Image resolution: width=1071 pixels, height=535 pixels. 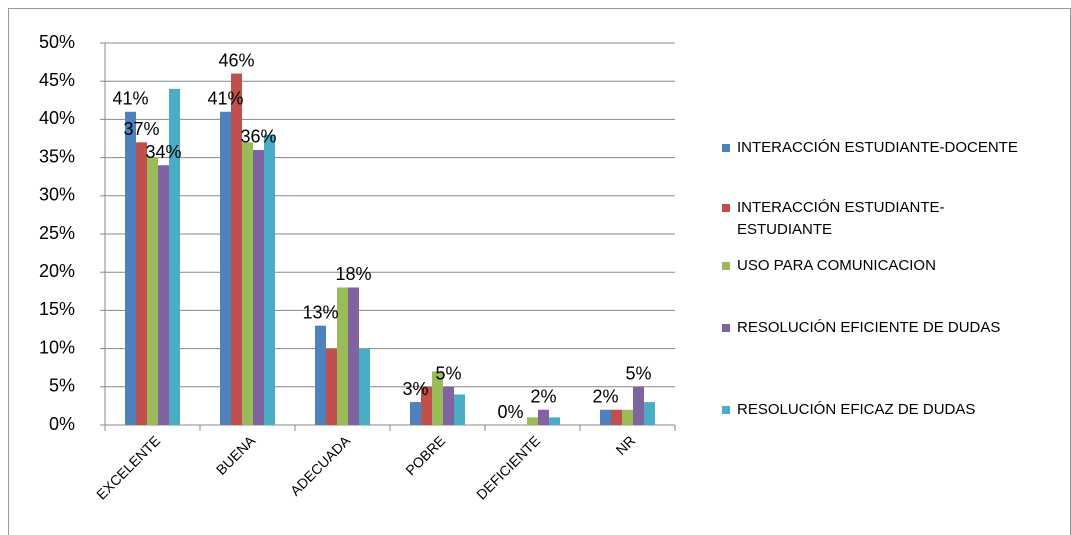 What do you see at coordinates (57, 156) in the screenshot?
I see `y-tick-label: 35%` at bounding box center [57, 156].